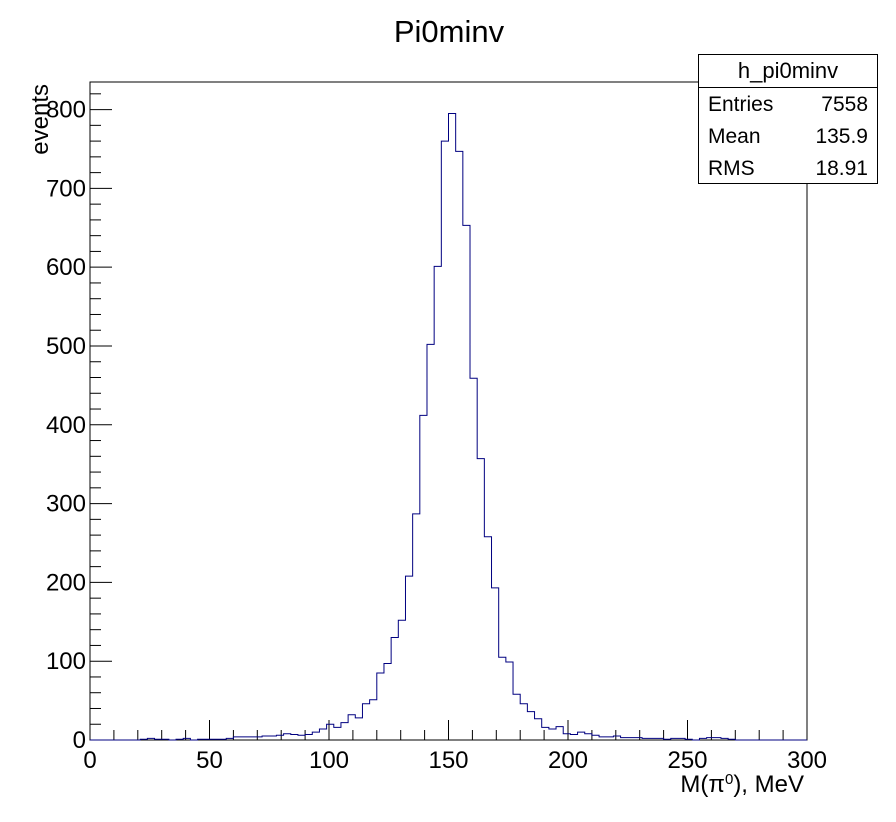 The width and height of the screenshot is (896, 822). What do you see at coordinates (841, 136) in the screenshot?
I see `stats-mean-value: 135.9` at bounding box center [841, 136].